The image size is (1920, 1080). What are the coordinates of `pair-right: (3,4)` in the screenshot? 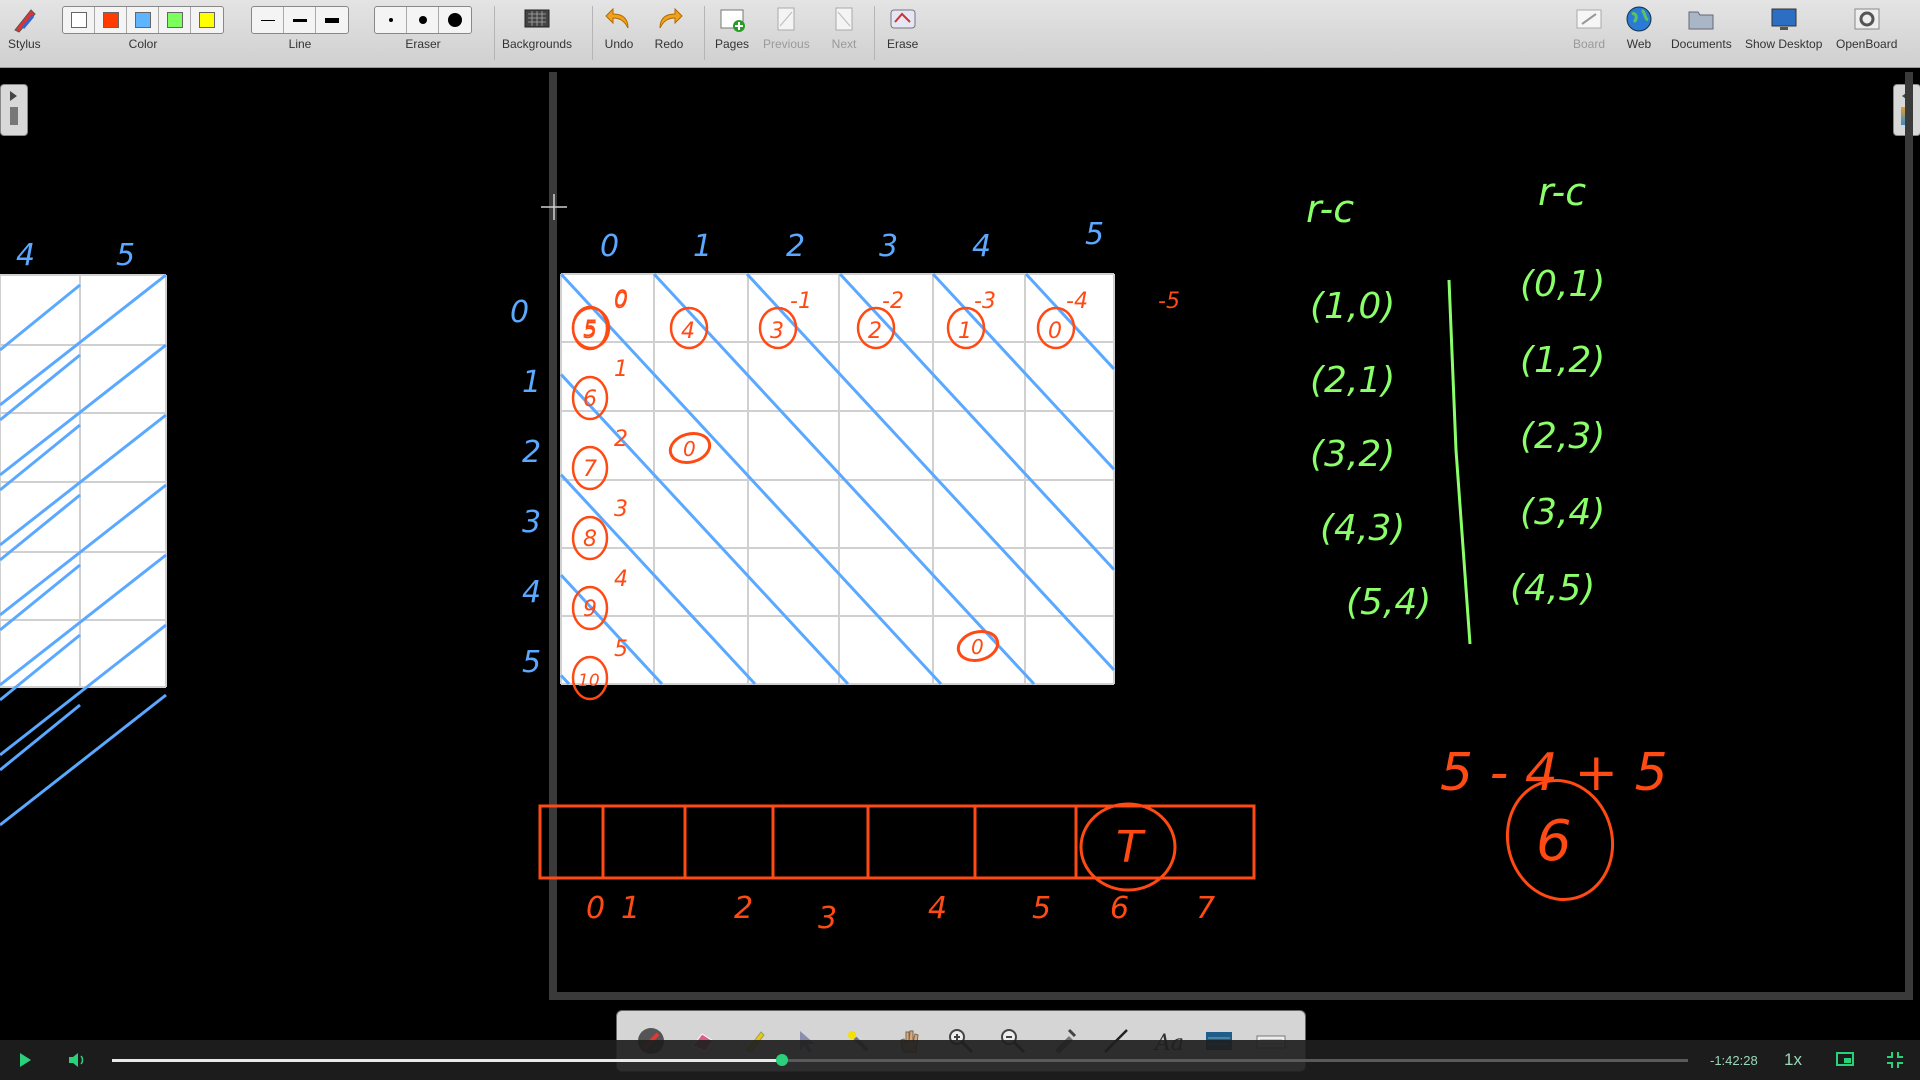 It's located at (1562, 512).